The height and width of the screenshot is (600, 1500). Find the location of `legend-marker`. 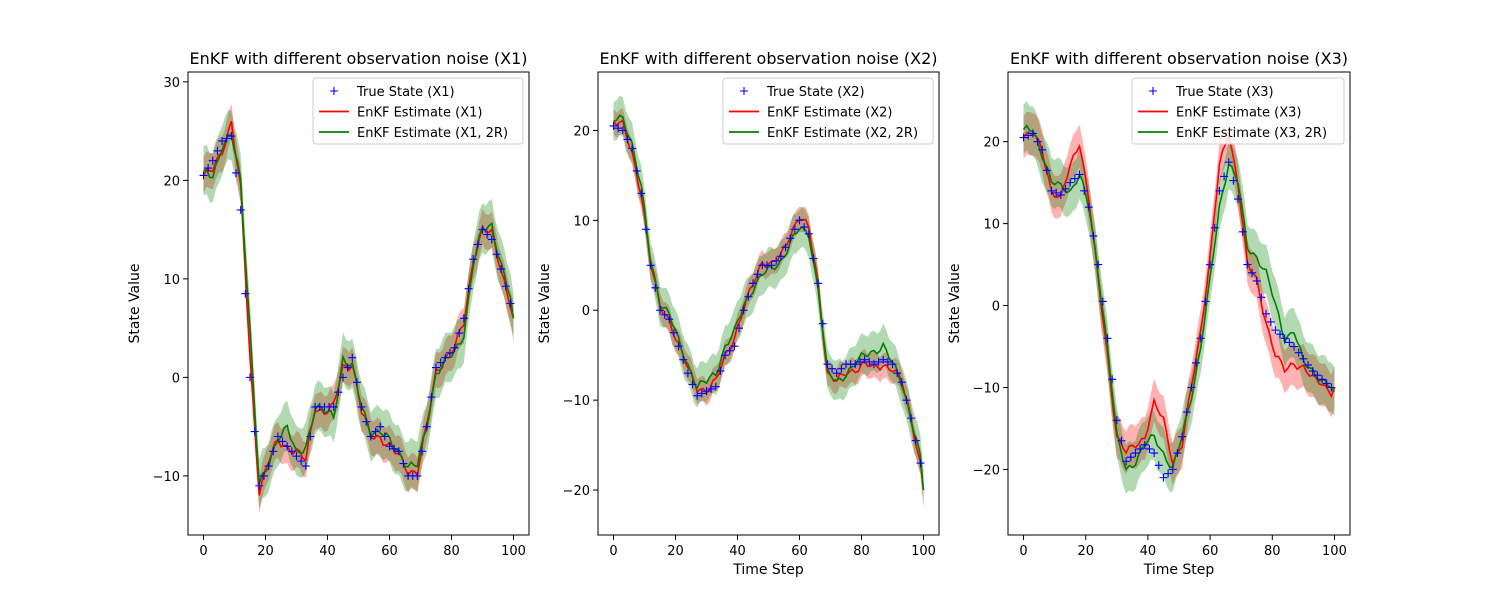

legend-marker is located at coordinates (744, 91).